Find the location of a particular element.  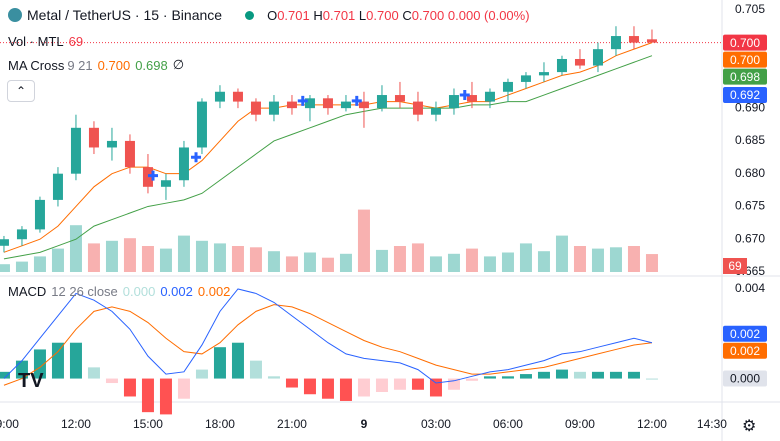

volume-tag-label: 69 is located at coordinates (735, 266).